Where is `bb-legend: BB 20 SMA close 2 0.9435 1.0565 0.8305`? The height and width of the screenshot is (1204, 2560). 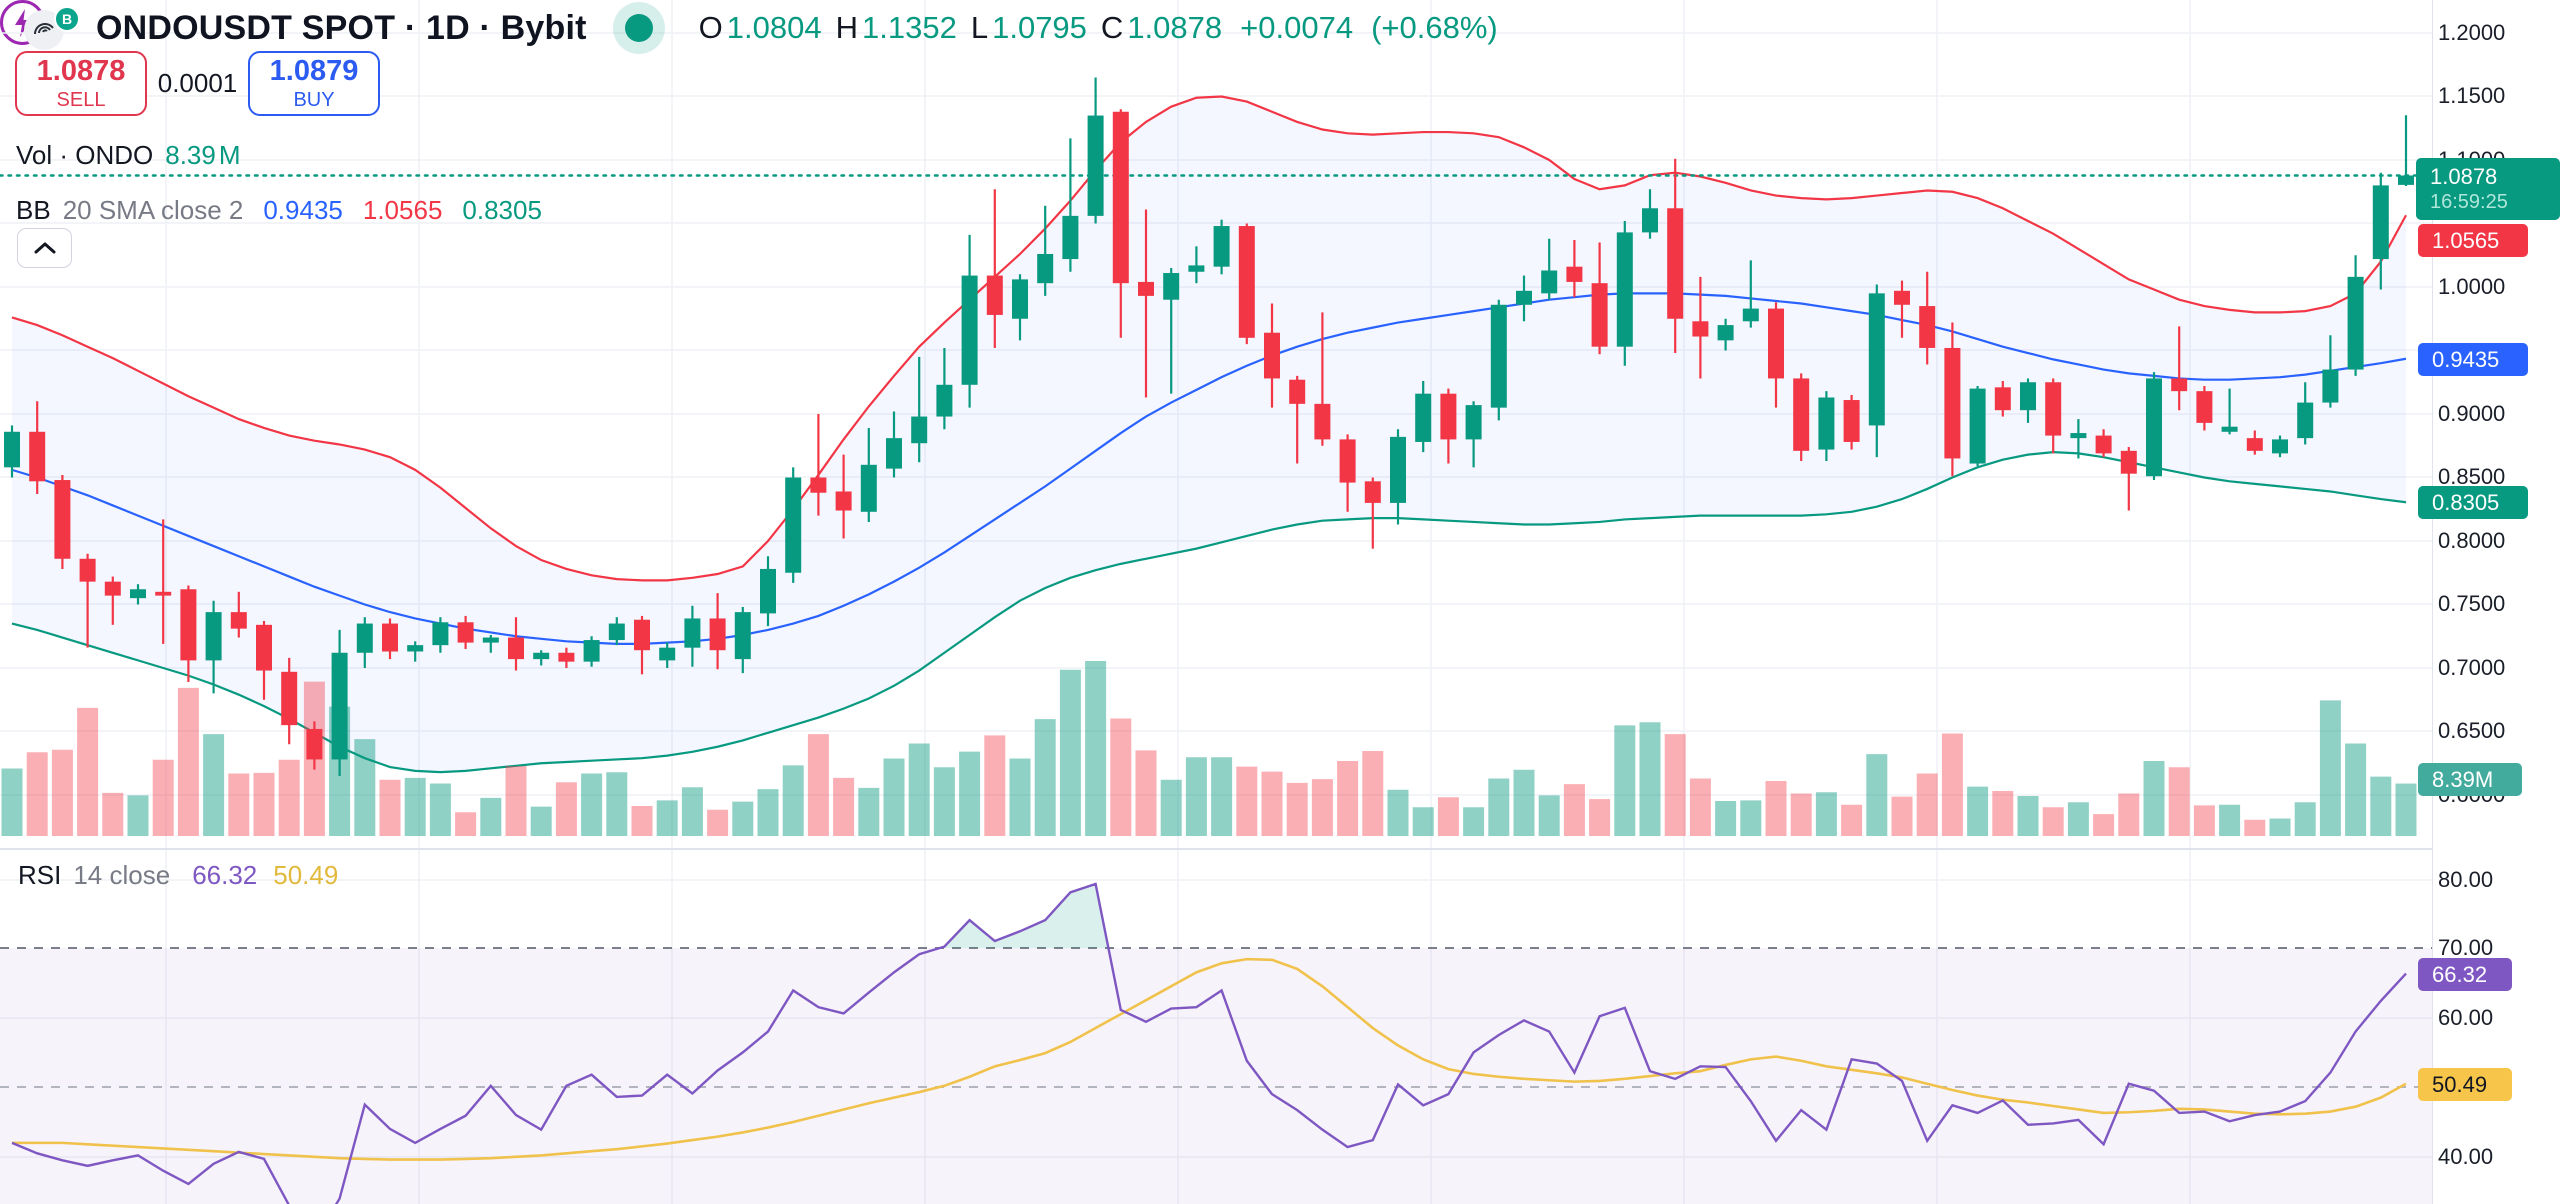 bb-legend: BB 20 SMA close 2 0.9435 1.0565 0.8305 is located at coordinates (279, 210).